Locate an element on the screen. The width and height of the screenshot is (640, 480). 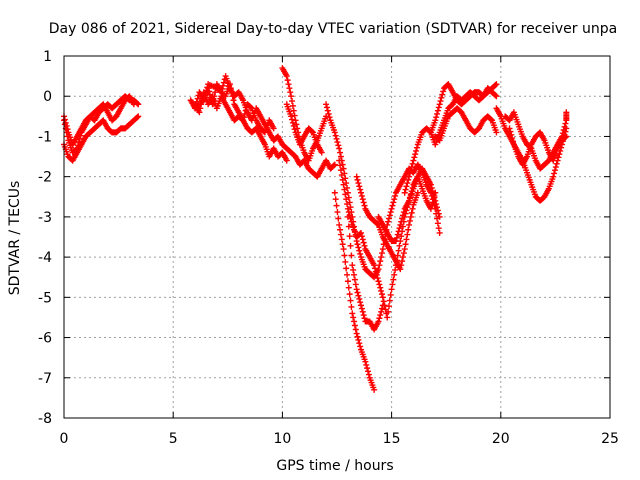
y-axis-label: SDTVAR / TECUs is located at coordinates (15, 238).